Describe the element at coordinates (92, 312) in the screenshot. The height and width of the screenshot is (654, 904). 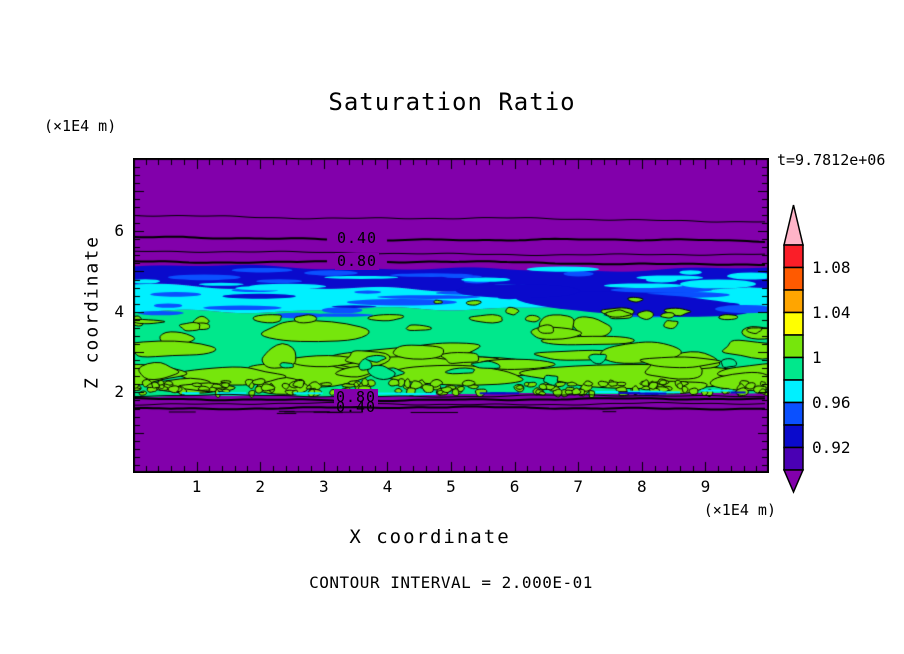
I see `y-axis-label: Z coordinate` at that location.